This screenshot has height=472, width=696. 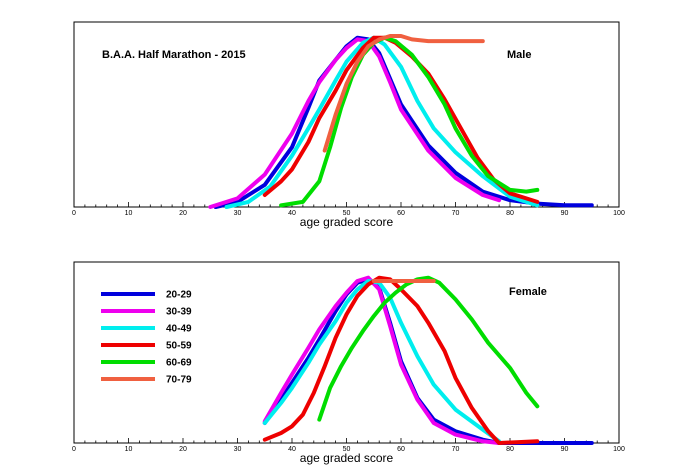 What do you see at coordinates (179, 346) in the screenshot?
I see `legend-label-50-59: 50-59` at bounding box center [179, 346].